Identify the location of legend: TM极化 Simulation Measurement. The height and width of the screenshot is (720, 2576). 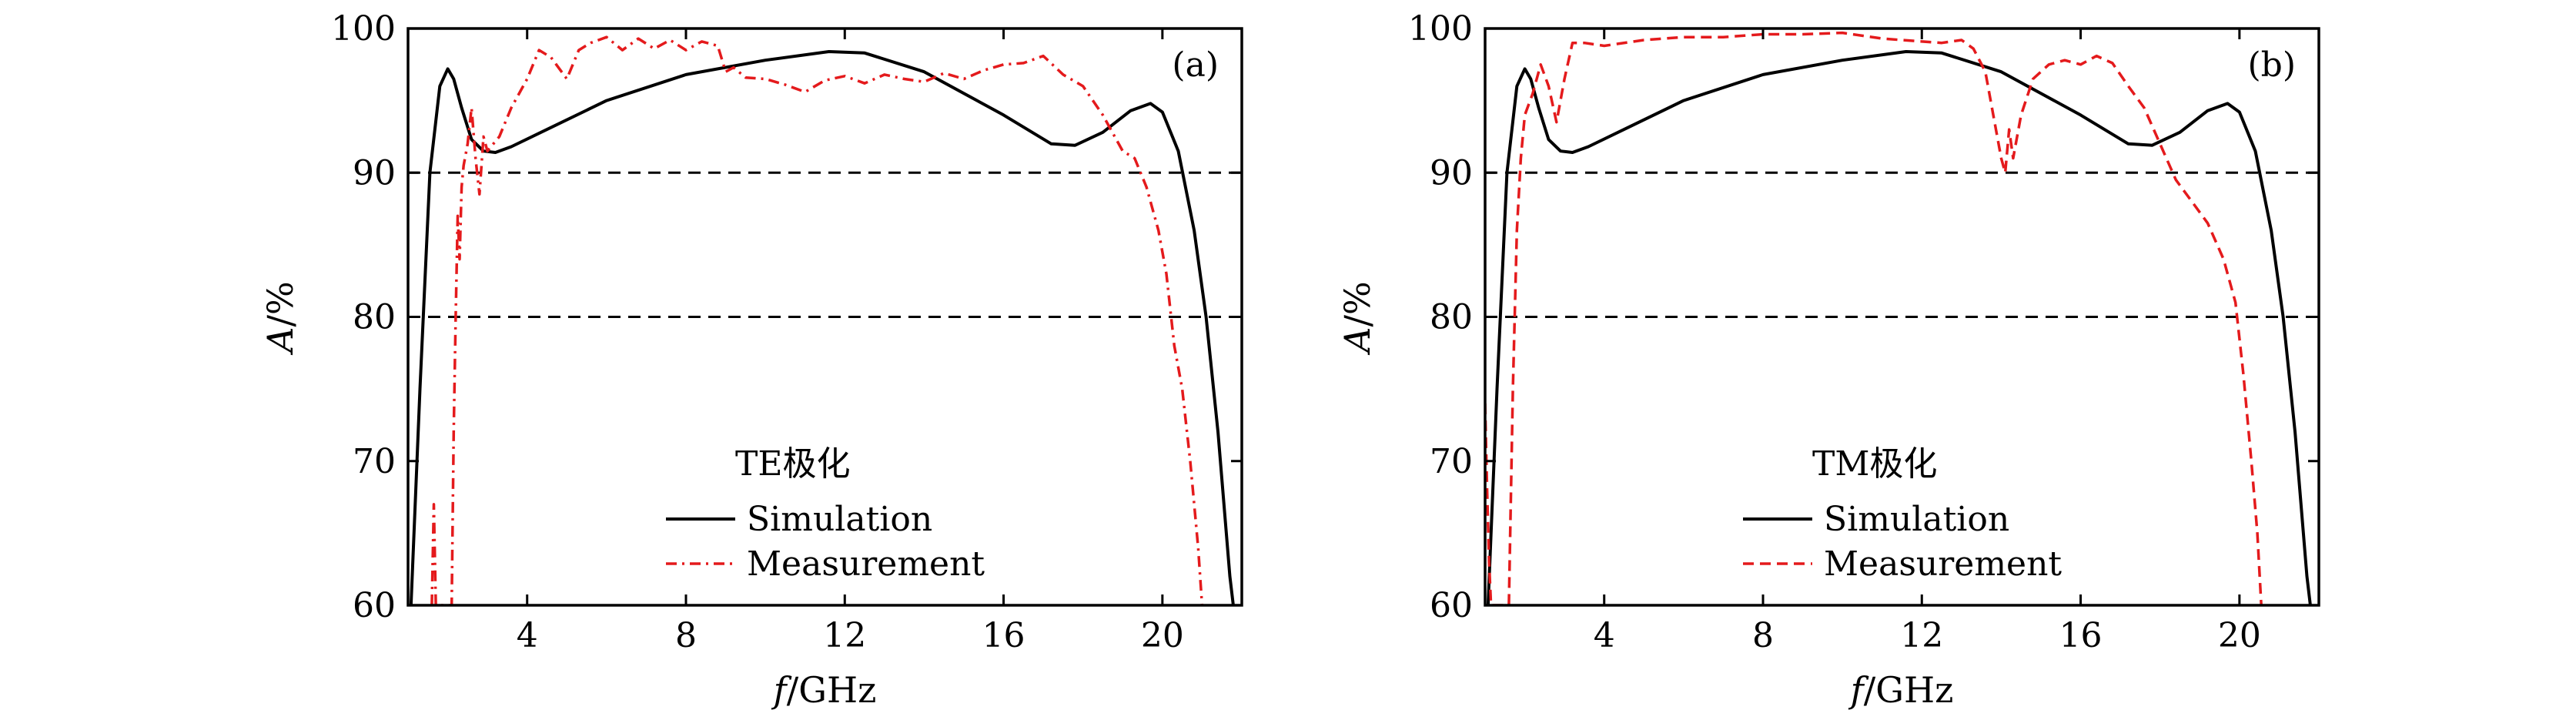
(1903, 514).